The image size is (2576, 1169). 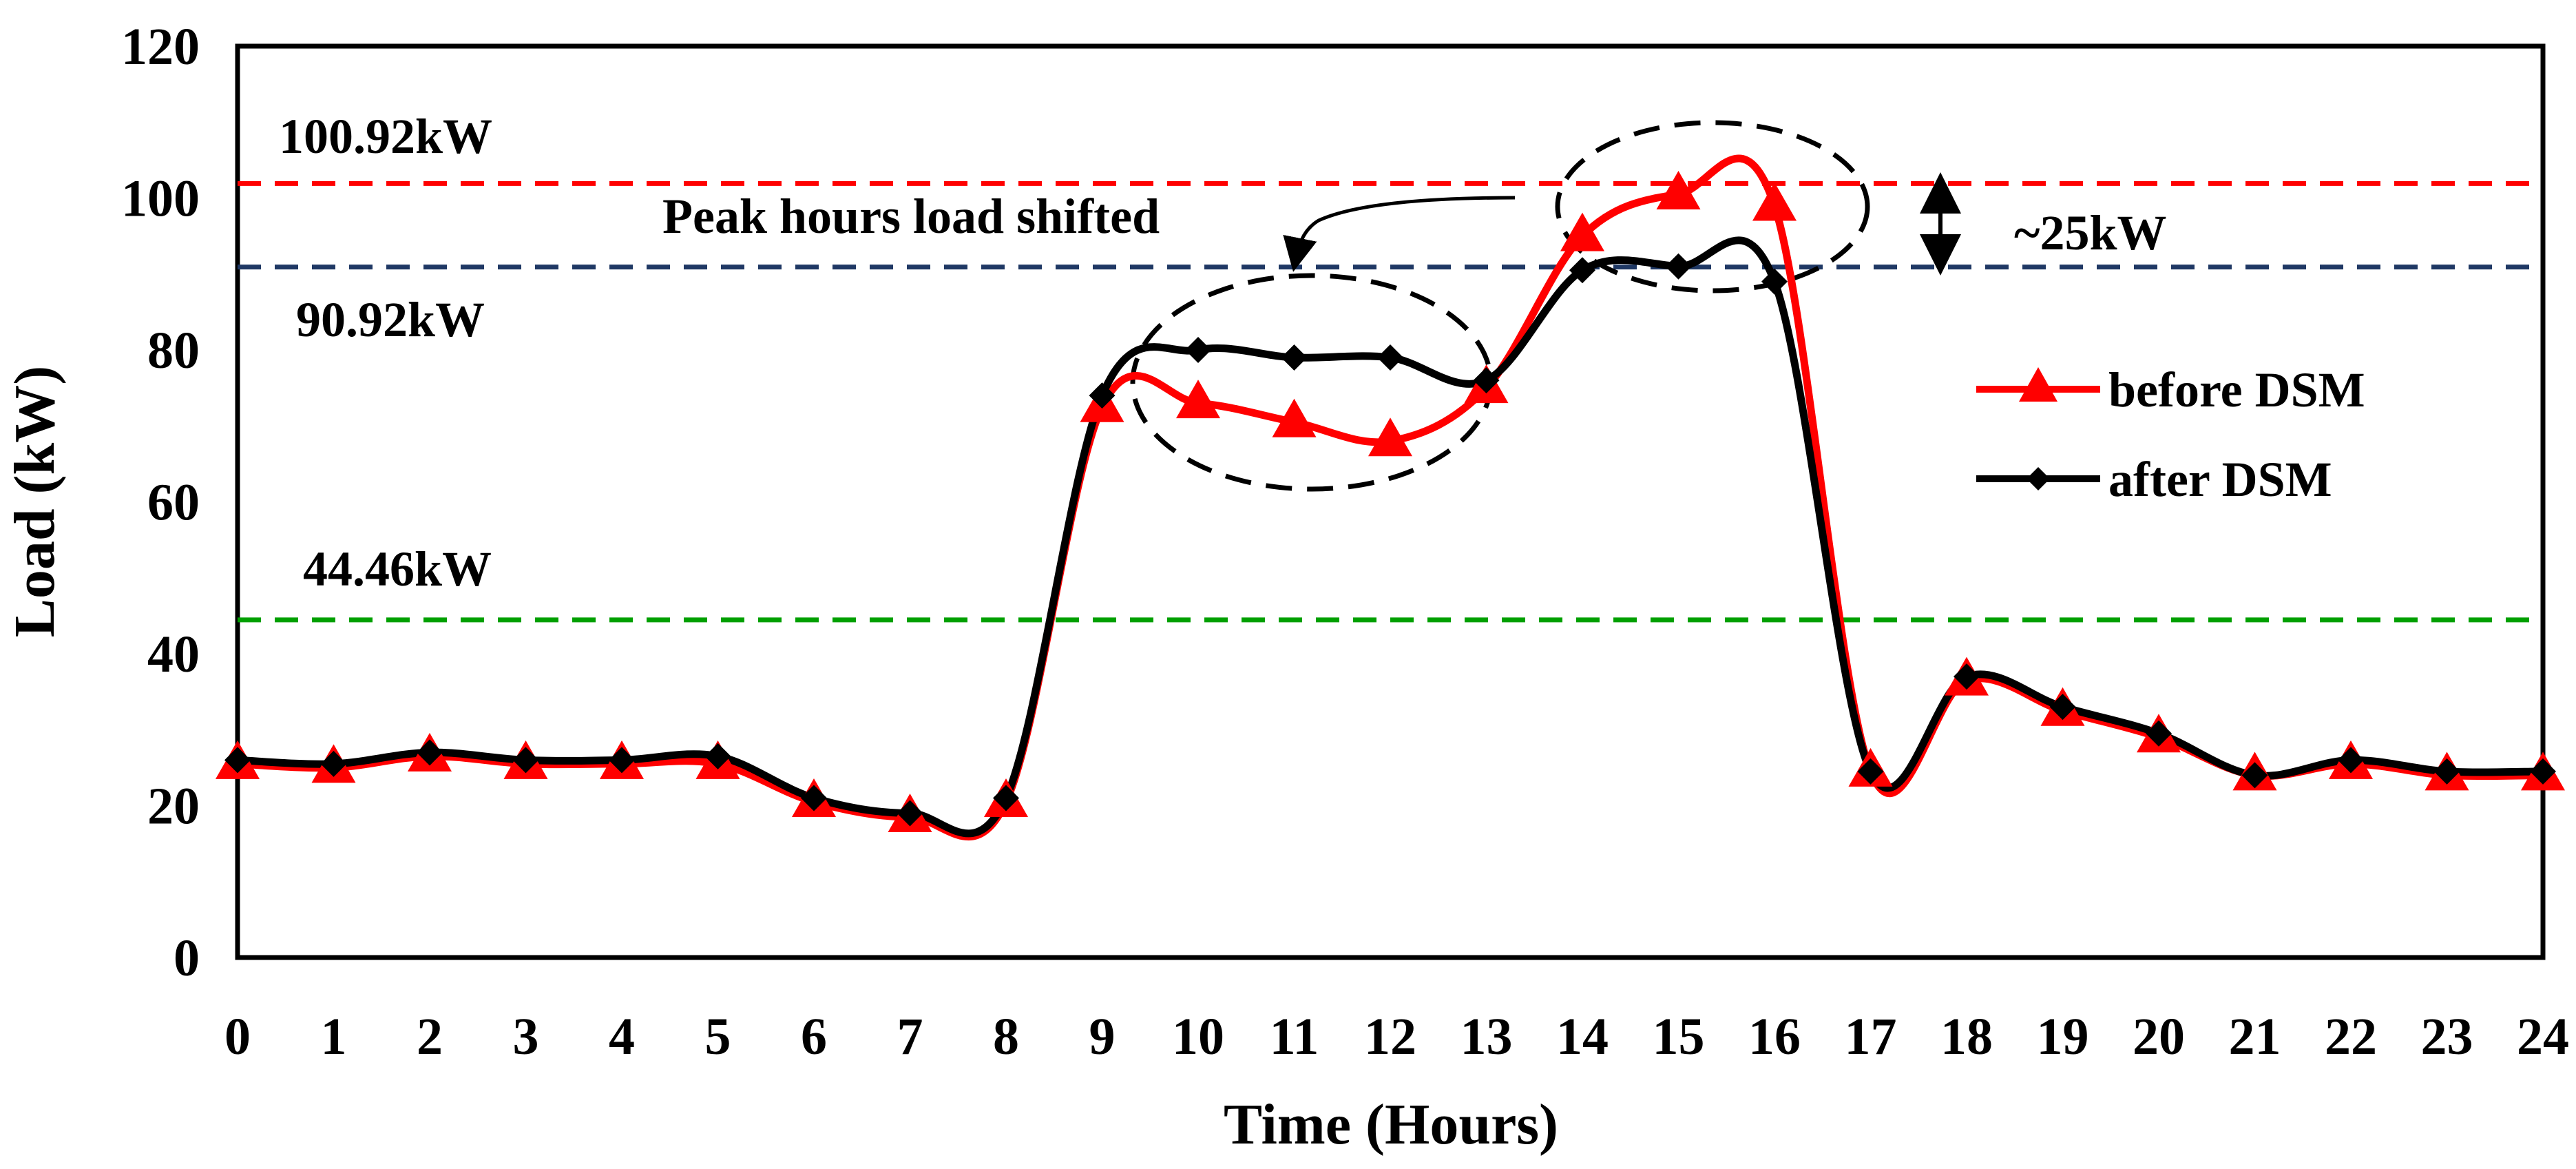 I want to click on y-axis-title: Load (kW), so click(x=35, y=501).